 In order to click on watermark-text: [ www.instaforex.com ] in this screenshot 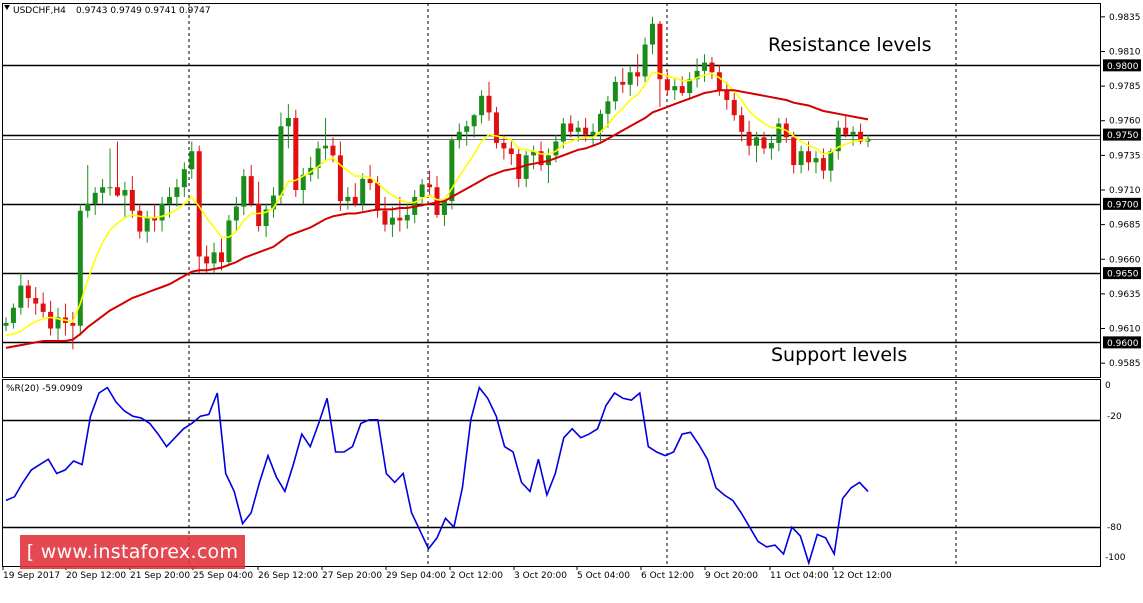, I will do `click(132, 569)`.